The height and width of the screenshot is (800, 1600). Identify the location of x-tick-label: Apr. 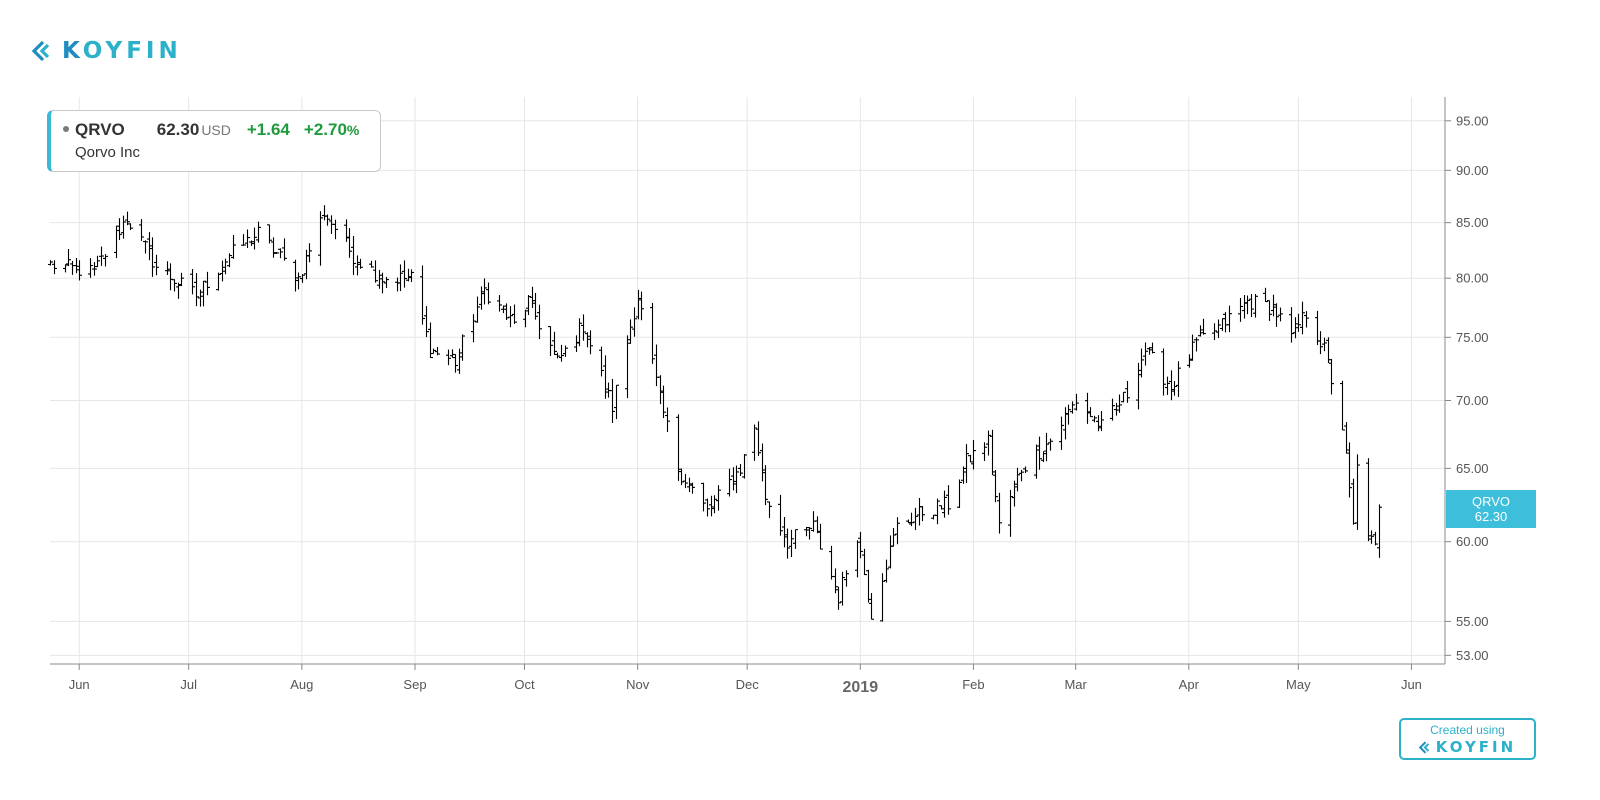
(1189, 684).